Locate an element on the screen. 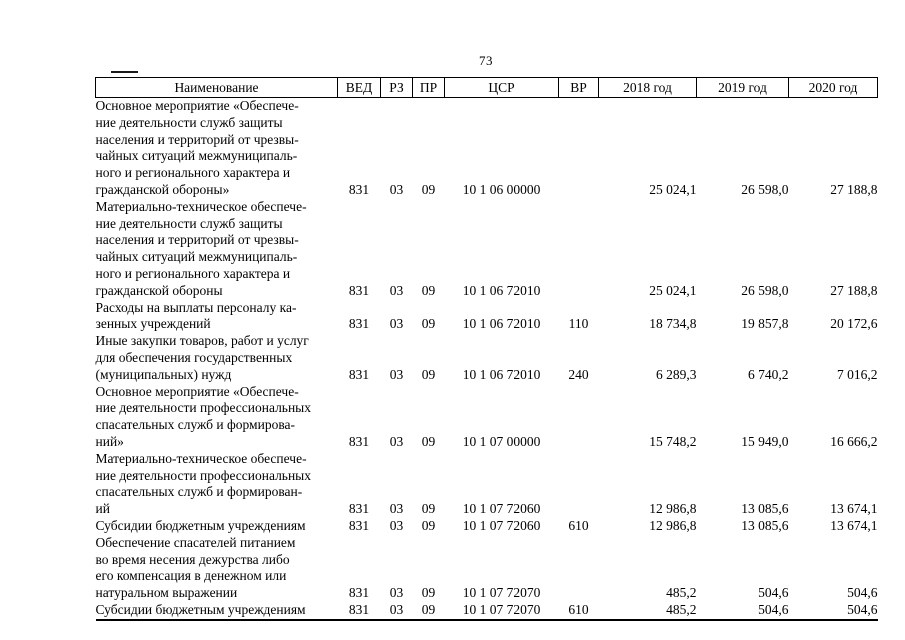  col-header-ved: ВЕД is located at coordinates (359, 87).